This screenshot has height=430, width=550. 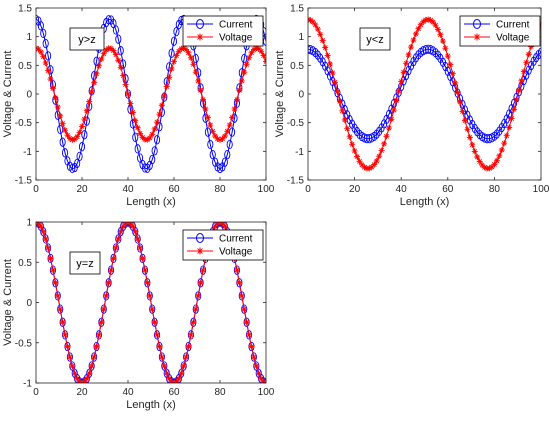 What do you see at coordinates (374, 40) in the screenshot?
I see `annotation-text: y<z` at bounding box center [374, 40].